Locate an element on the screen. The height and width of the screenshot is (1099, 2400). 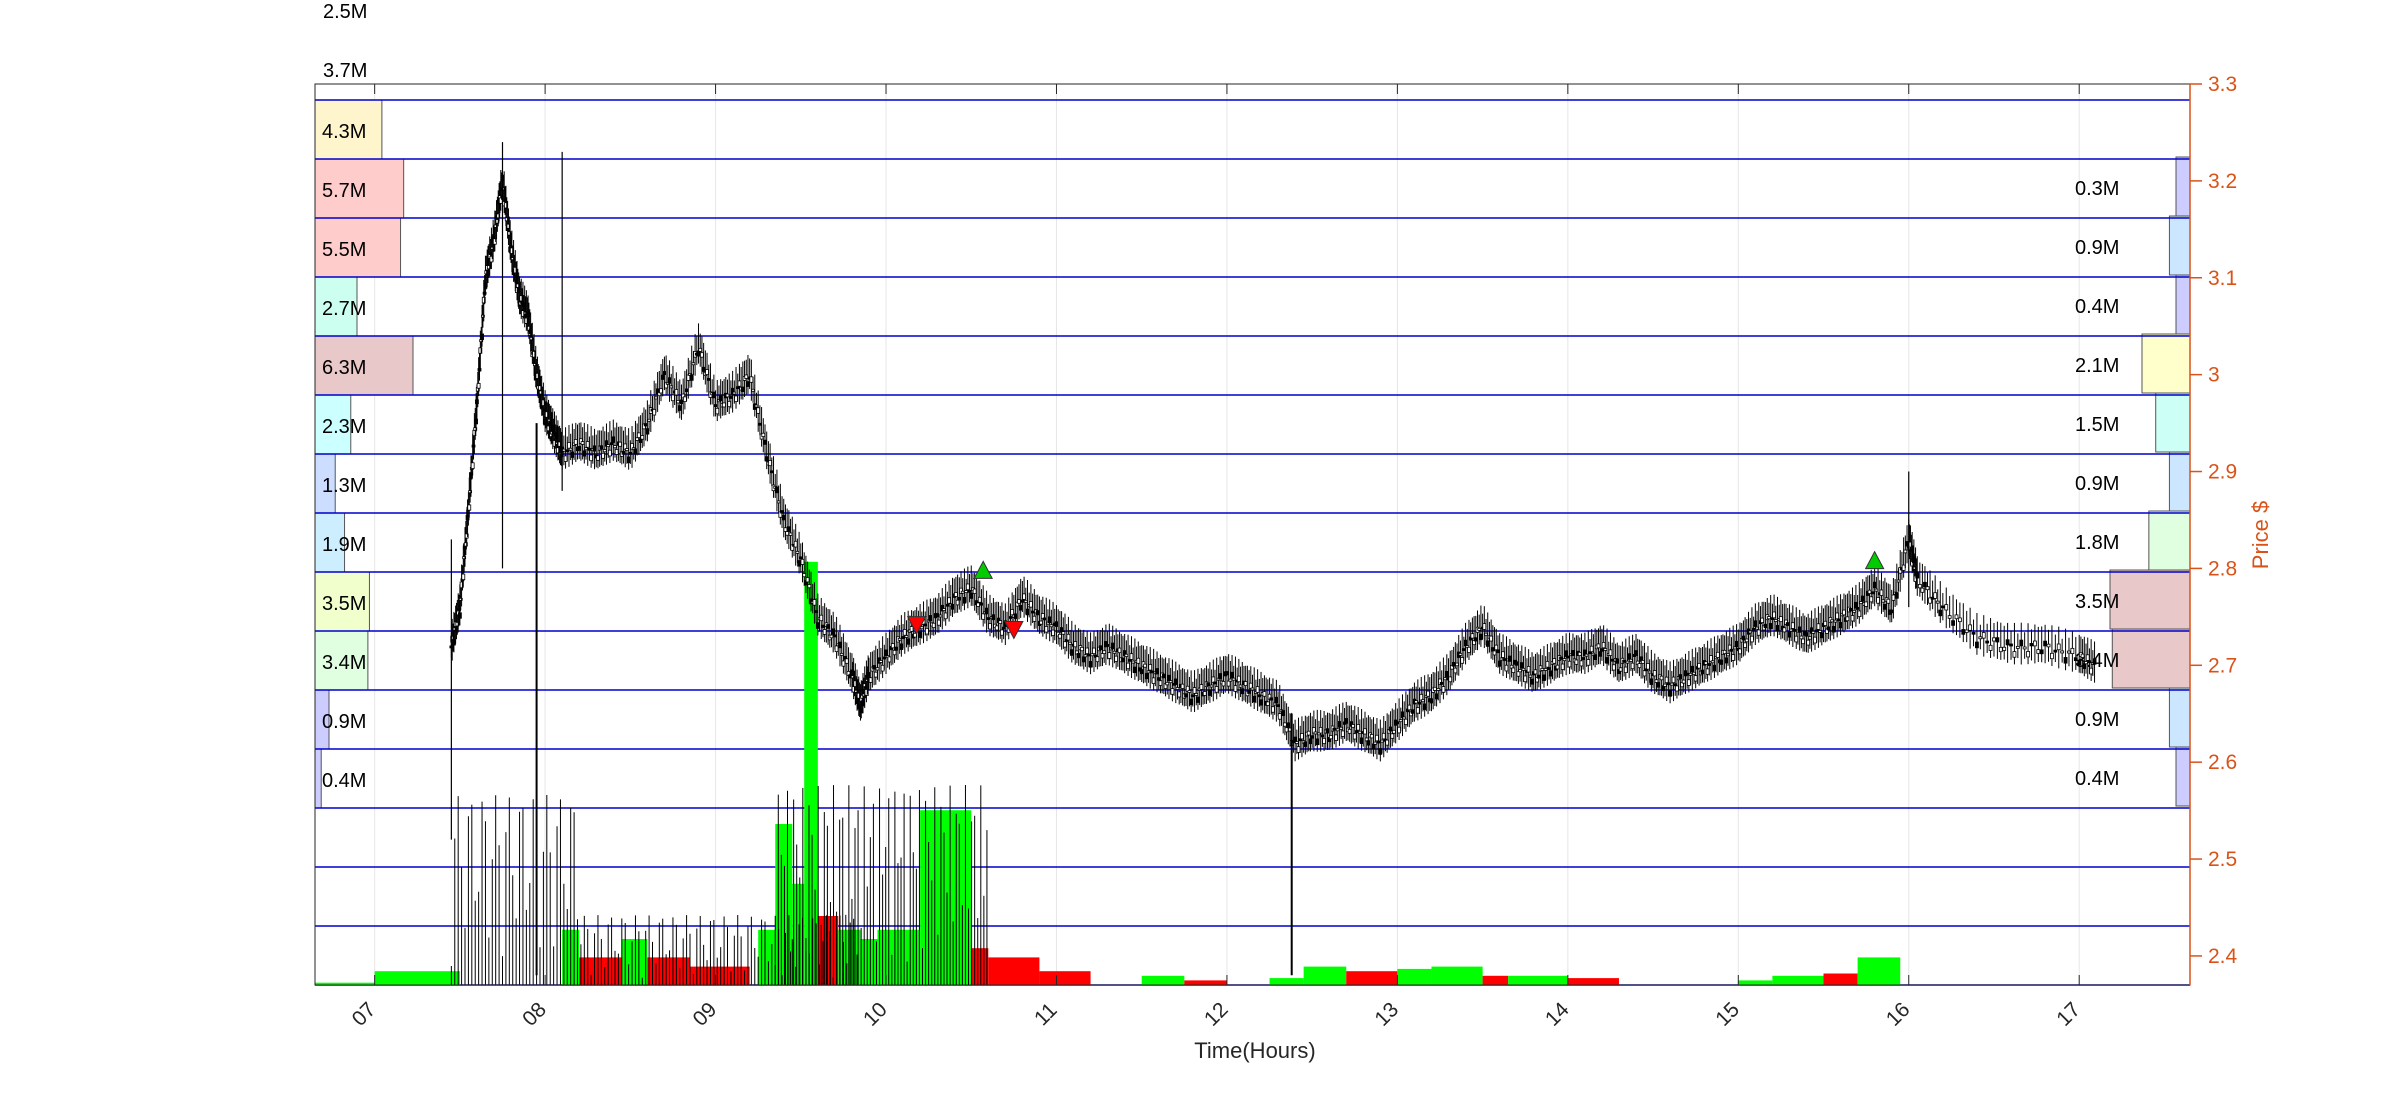
sell-marker is located at coordinates (916, 625).